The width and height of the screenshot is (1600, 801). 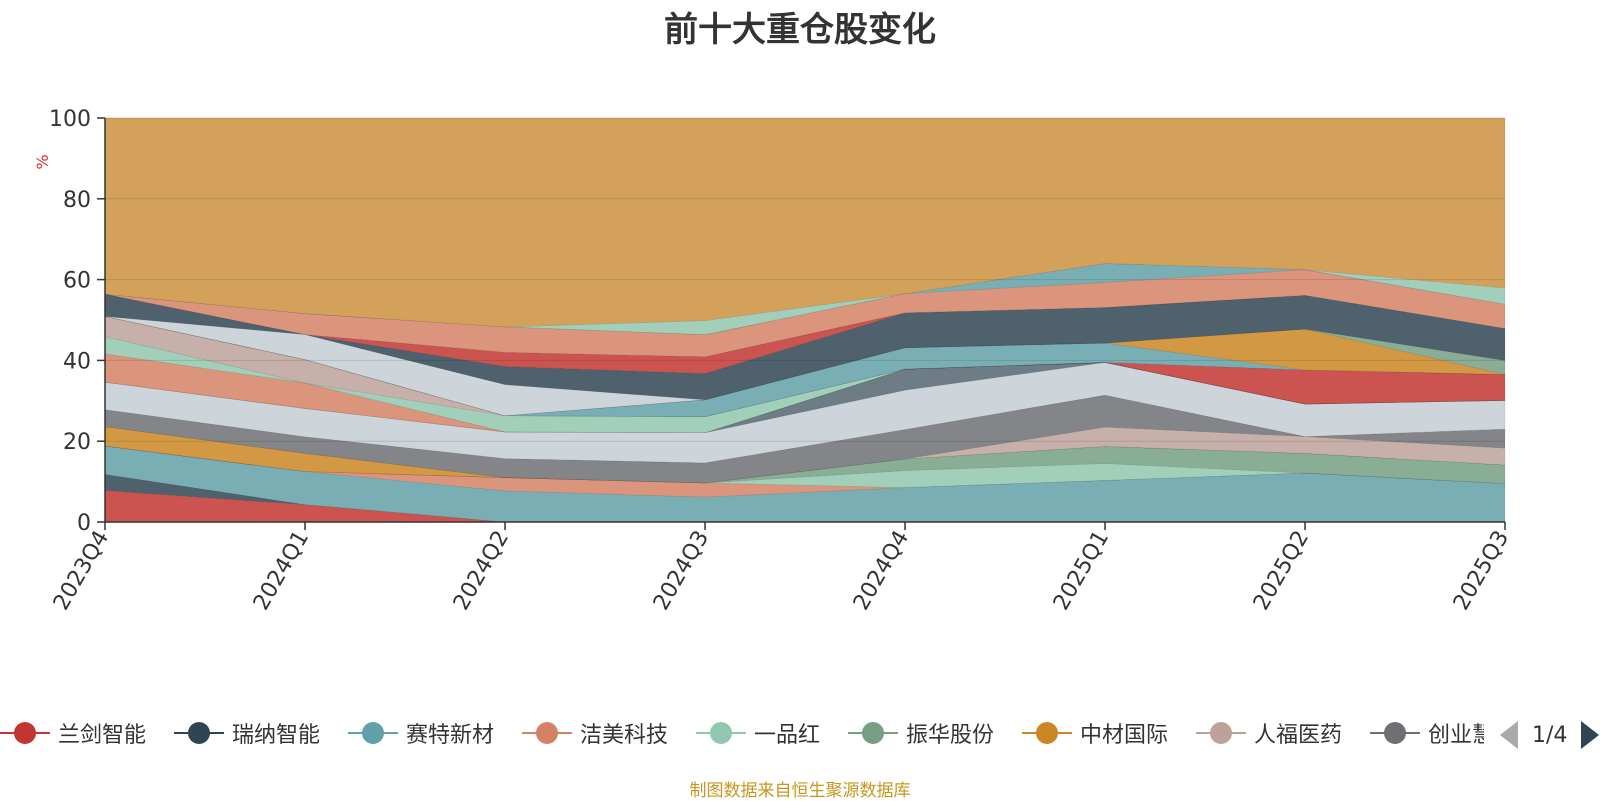 What do you see at coordinates (800, 791) in the screenshot?
I see `source-note: 制图数据来自恒生聚源数据库` at bounding box center [800, 791].